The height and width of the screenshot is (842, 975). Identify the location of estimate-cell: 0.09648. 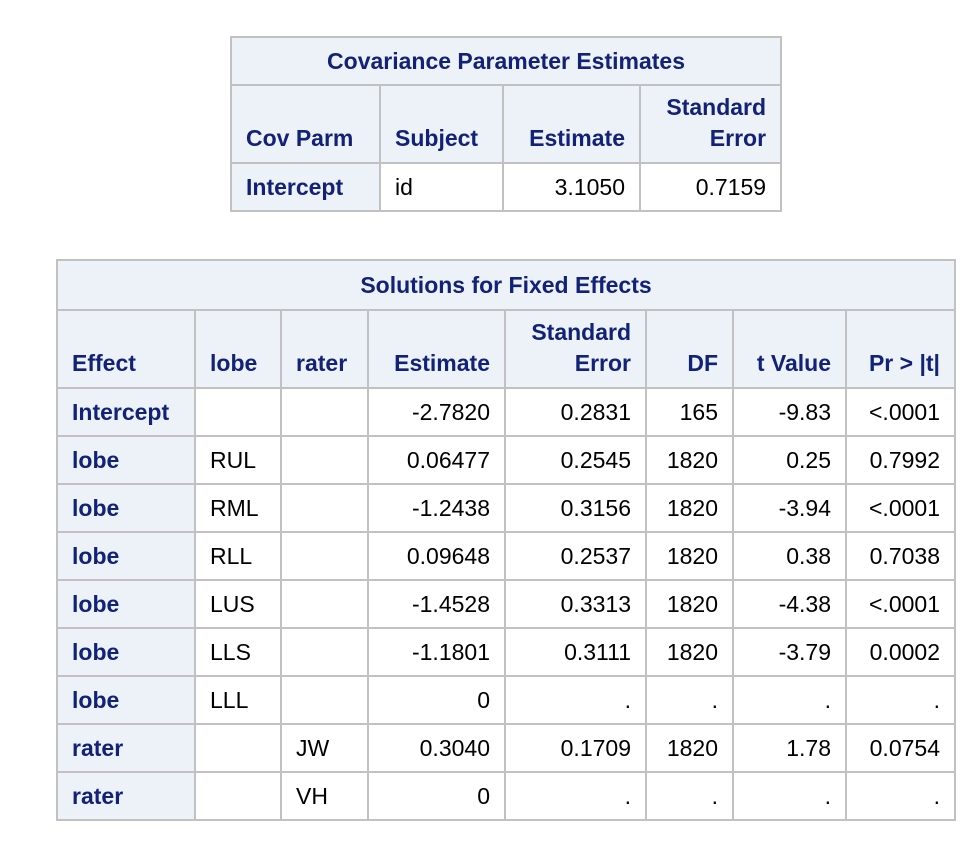
(436, 556).